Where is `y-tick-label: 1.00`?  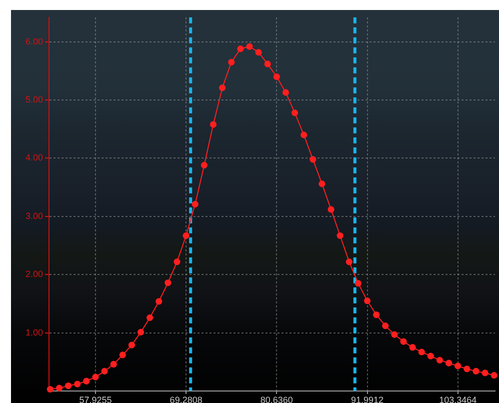
y-tick-label: 1.00 is located at coordinates (34, 332).